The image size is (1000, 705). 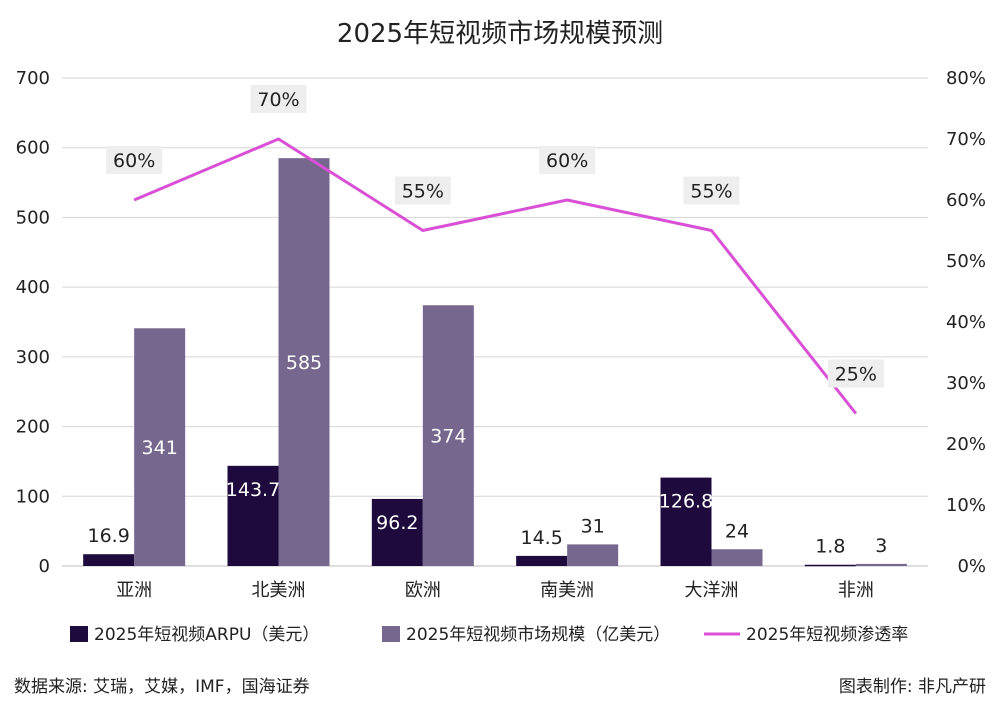 I want to click on market-size-value-label: 24, so click(x=737, y=531).